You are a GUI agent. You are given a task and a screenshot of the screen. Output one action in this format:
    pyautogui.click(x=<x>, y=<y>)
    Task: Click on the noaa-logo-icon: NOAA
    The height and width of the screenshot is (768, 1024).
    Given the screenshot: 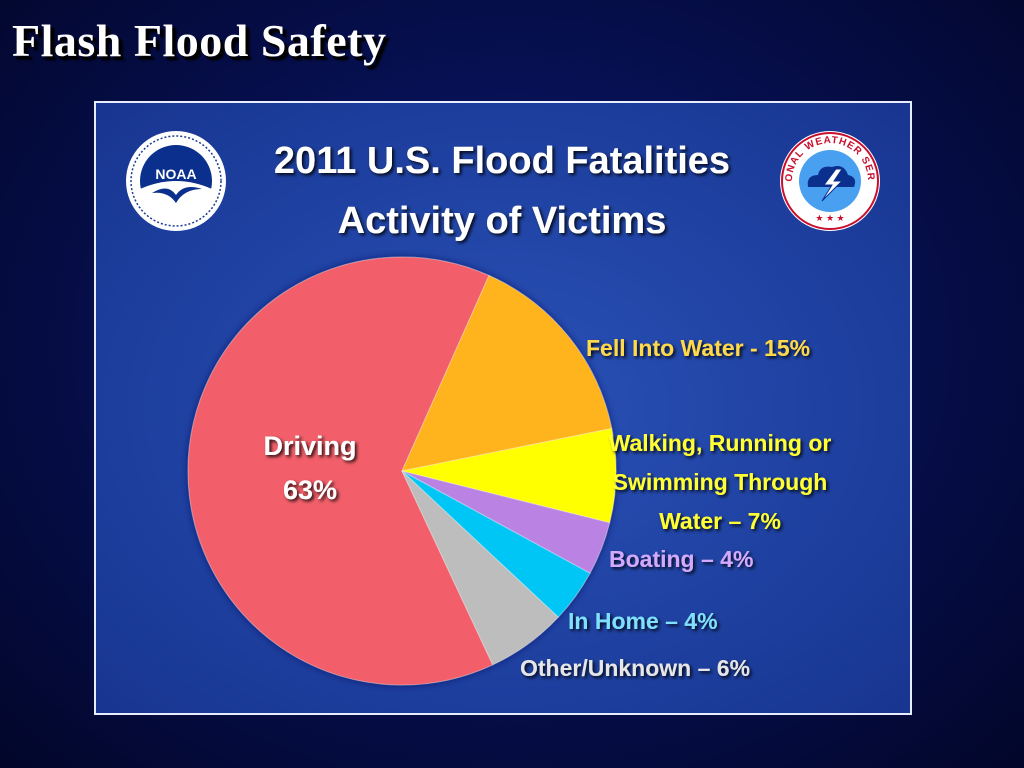 What is the action you would take?
    pyautogui.click(x=176, y=181)
    